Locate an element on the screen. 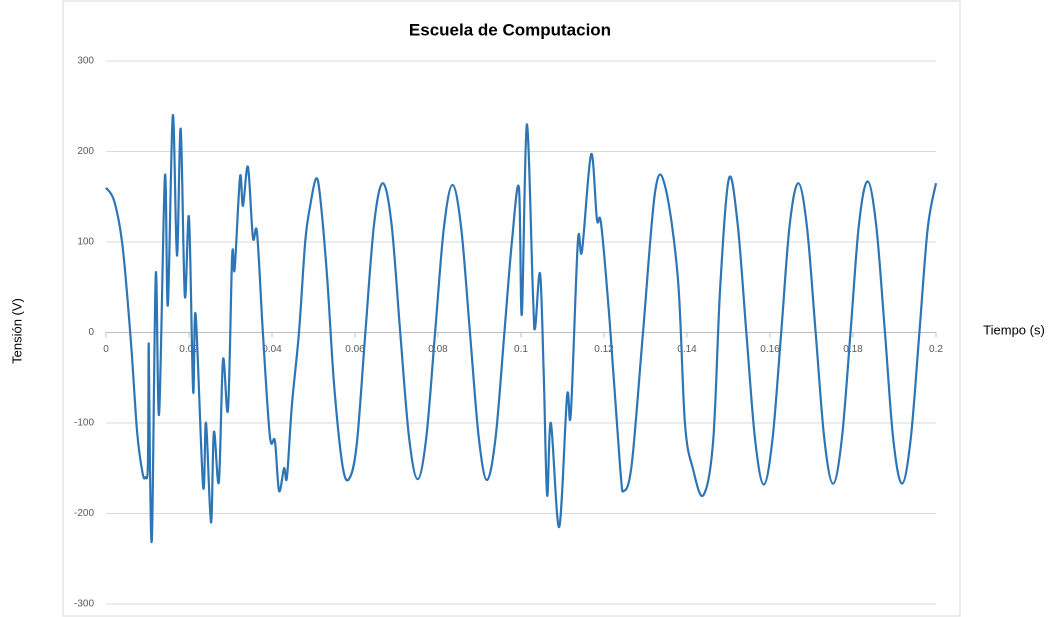 Image resolution: width=1062 pixels, height=617 pixels. x-tick-label: 0.2 is located at coordinates (936, 349).